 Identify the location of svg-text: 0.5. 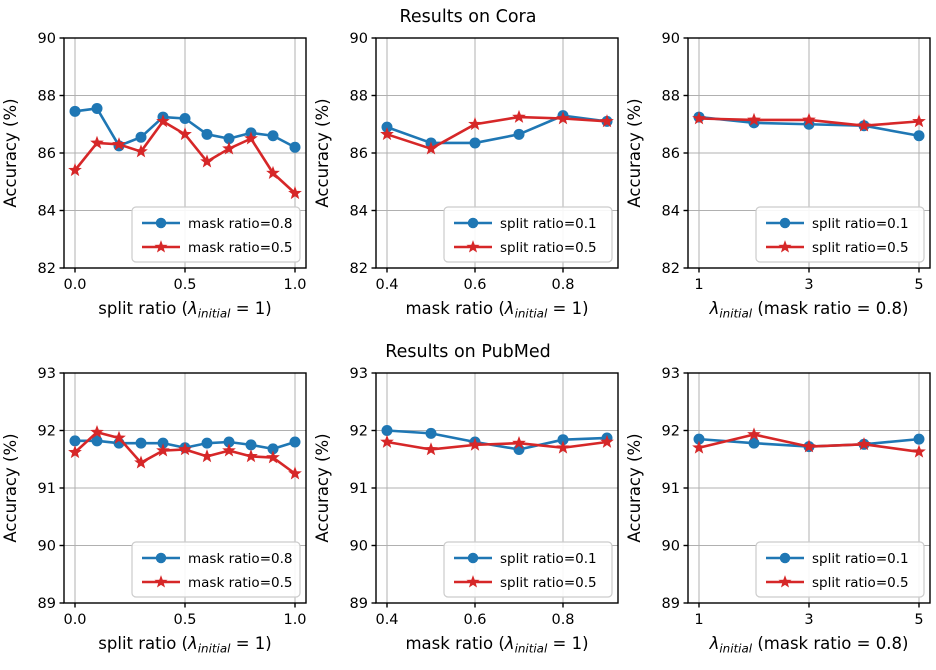
(184, 285).